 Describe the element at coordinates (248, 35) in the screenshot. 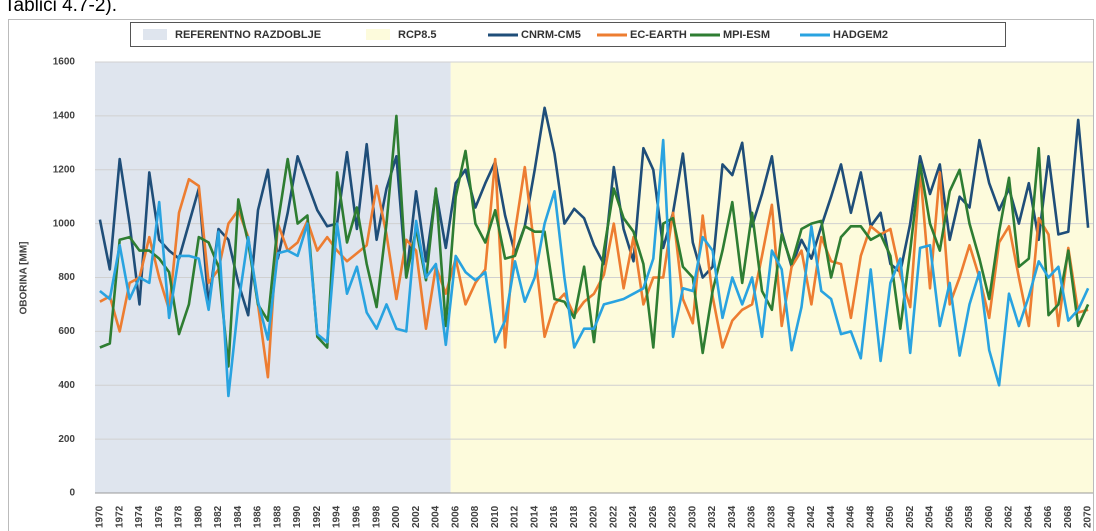

I see `legend-label: REFERENTNO RAZDOBLJE` at that location.